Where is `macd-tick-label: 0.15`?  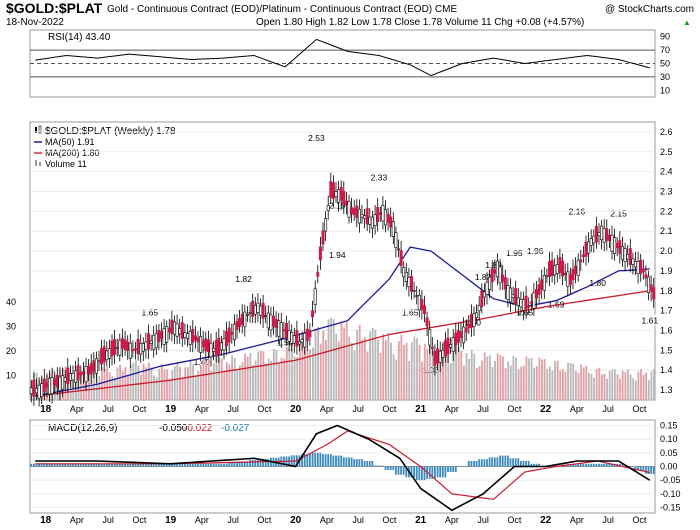
macd-tick-label: 0.15 is located at coordinates (669, 425).